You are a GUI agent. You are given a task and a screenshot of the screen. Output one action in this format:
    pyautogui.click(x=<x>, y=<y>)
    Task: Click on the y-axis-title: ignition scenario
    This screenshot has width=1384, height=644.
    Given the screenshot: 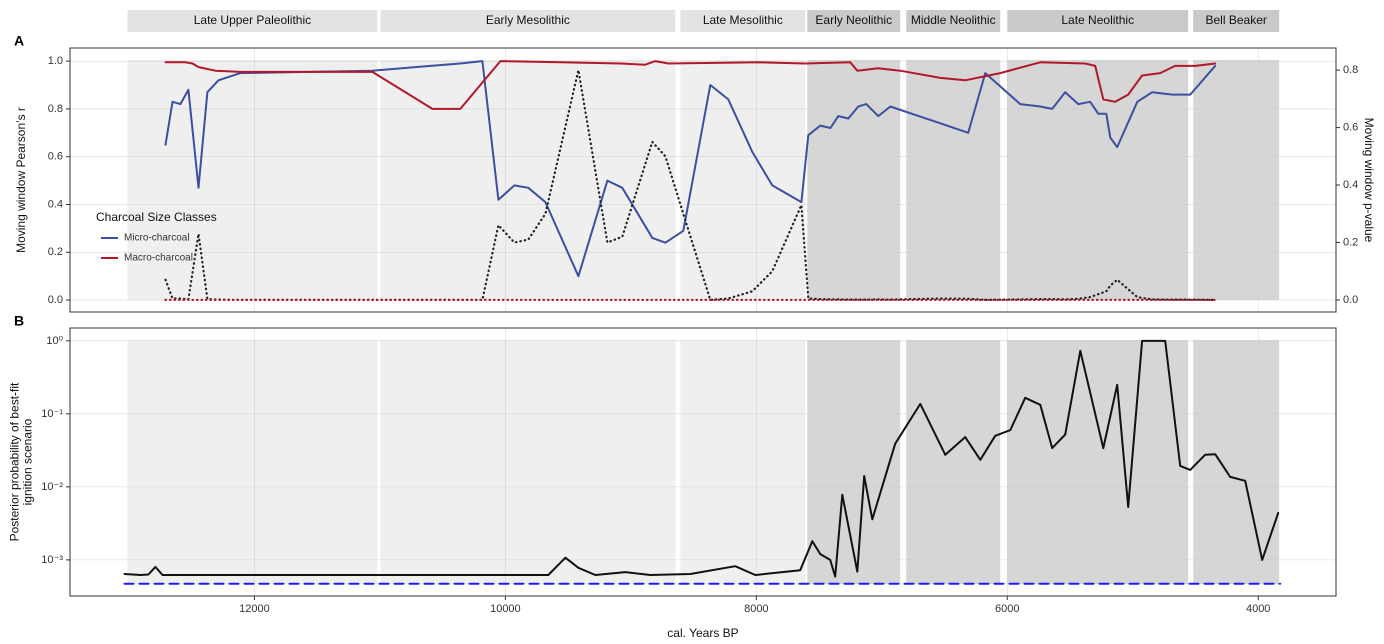 What is the action you would take?
    pyautogui.click(x=28, y=461)
    